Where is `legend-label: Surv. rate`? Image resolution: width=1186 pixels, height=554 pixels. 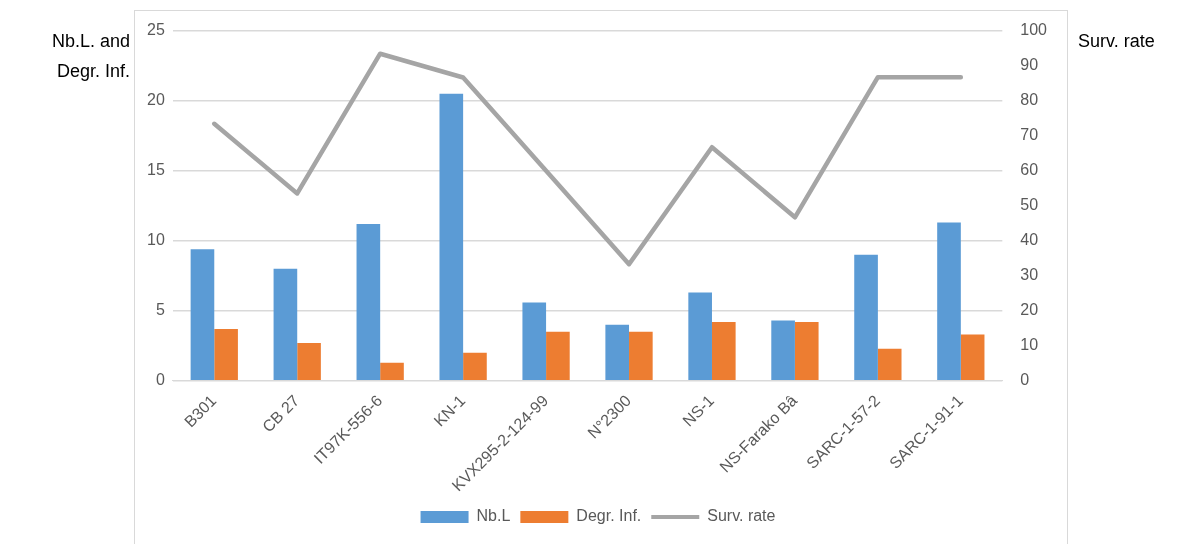 legend-label: Surv. rate is located at coordinates (741, 516).